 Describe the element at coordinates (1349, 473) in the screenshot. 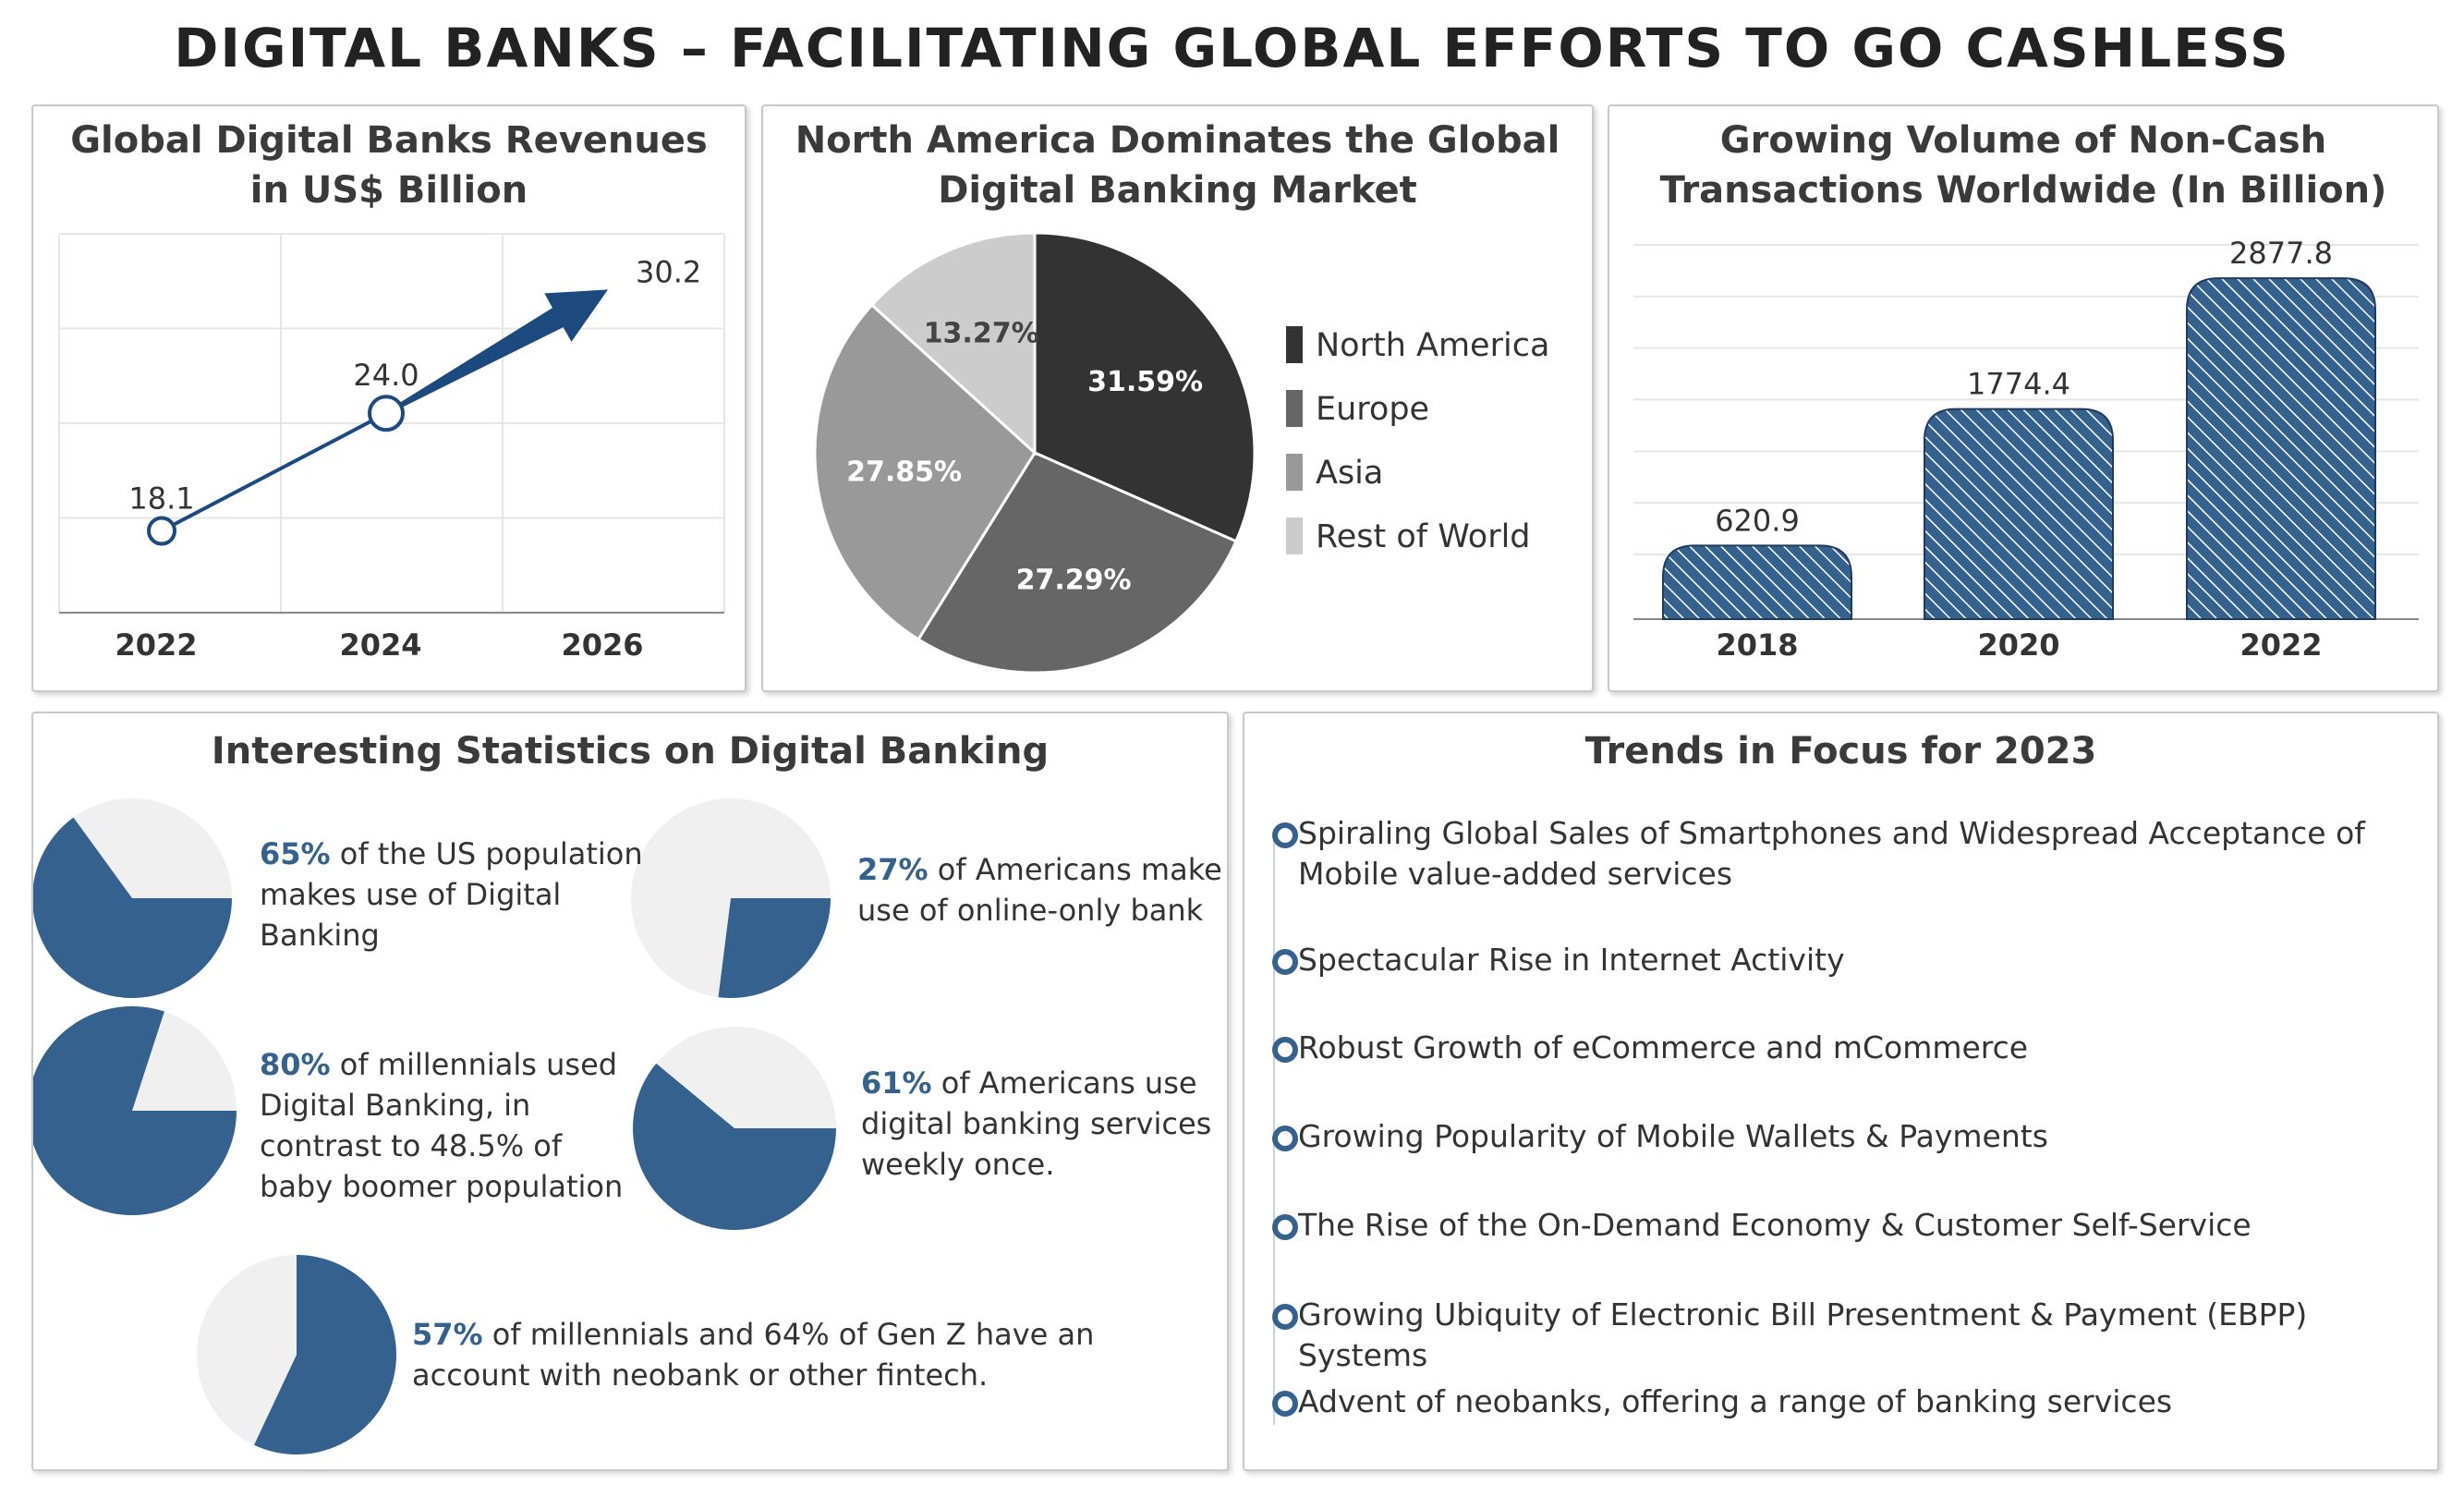

I see `legend-label: Asia` at that location.